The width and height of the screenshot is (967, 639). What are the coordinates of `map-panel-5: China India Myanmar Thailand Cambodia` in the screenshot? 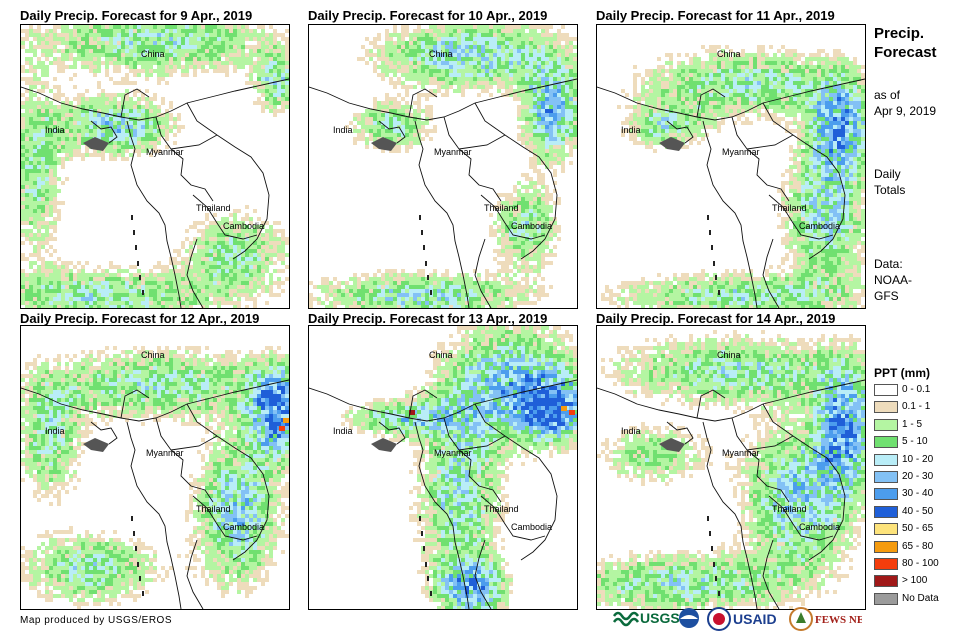 It's located at (443, 467).